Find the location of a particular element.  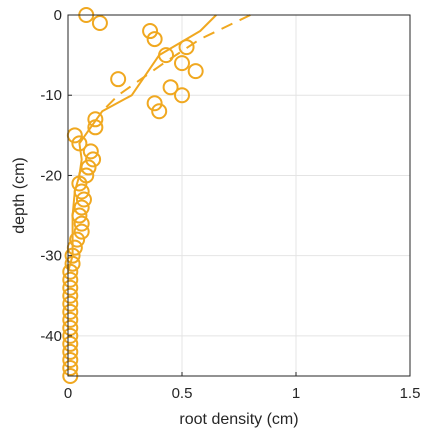

x-tick-label: 0 is located at coordinates (68, 393).